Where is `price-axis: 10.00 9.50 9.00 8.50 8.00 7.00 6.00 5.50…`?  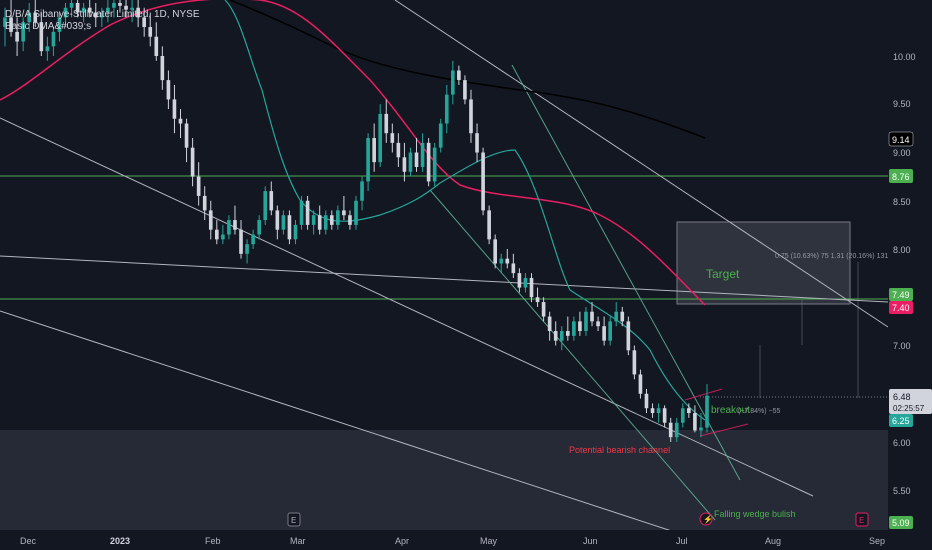
price-axis: 10.00 9.50 9.00 8.50 8.00 7.00 6.00 5.50… is located at coordinates (910, 275).